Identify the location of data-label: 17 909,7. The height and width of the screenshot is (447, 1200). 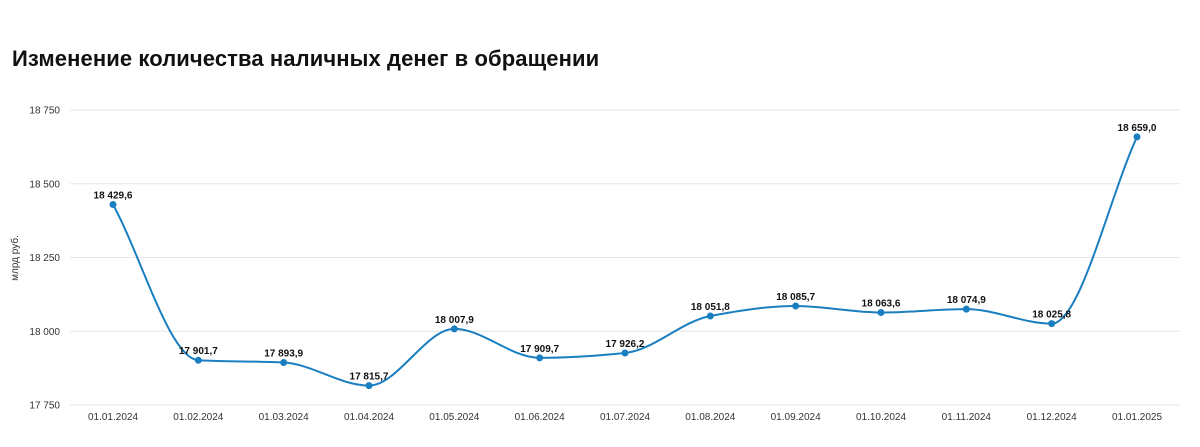
(539, 349).